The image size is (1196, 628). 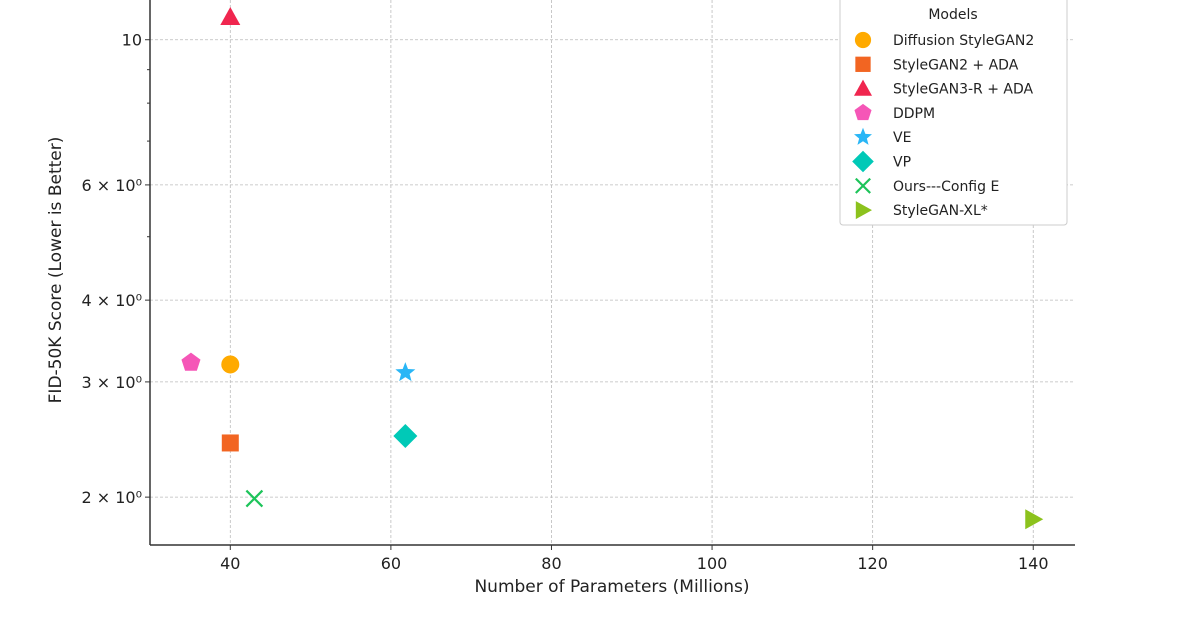 I want to click on y-axis-label: FID-50K Score (Lower is Better), so click(x=56, y=270).